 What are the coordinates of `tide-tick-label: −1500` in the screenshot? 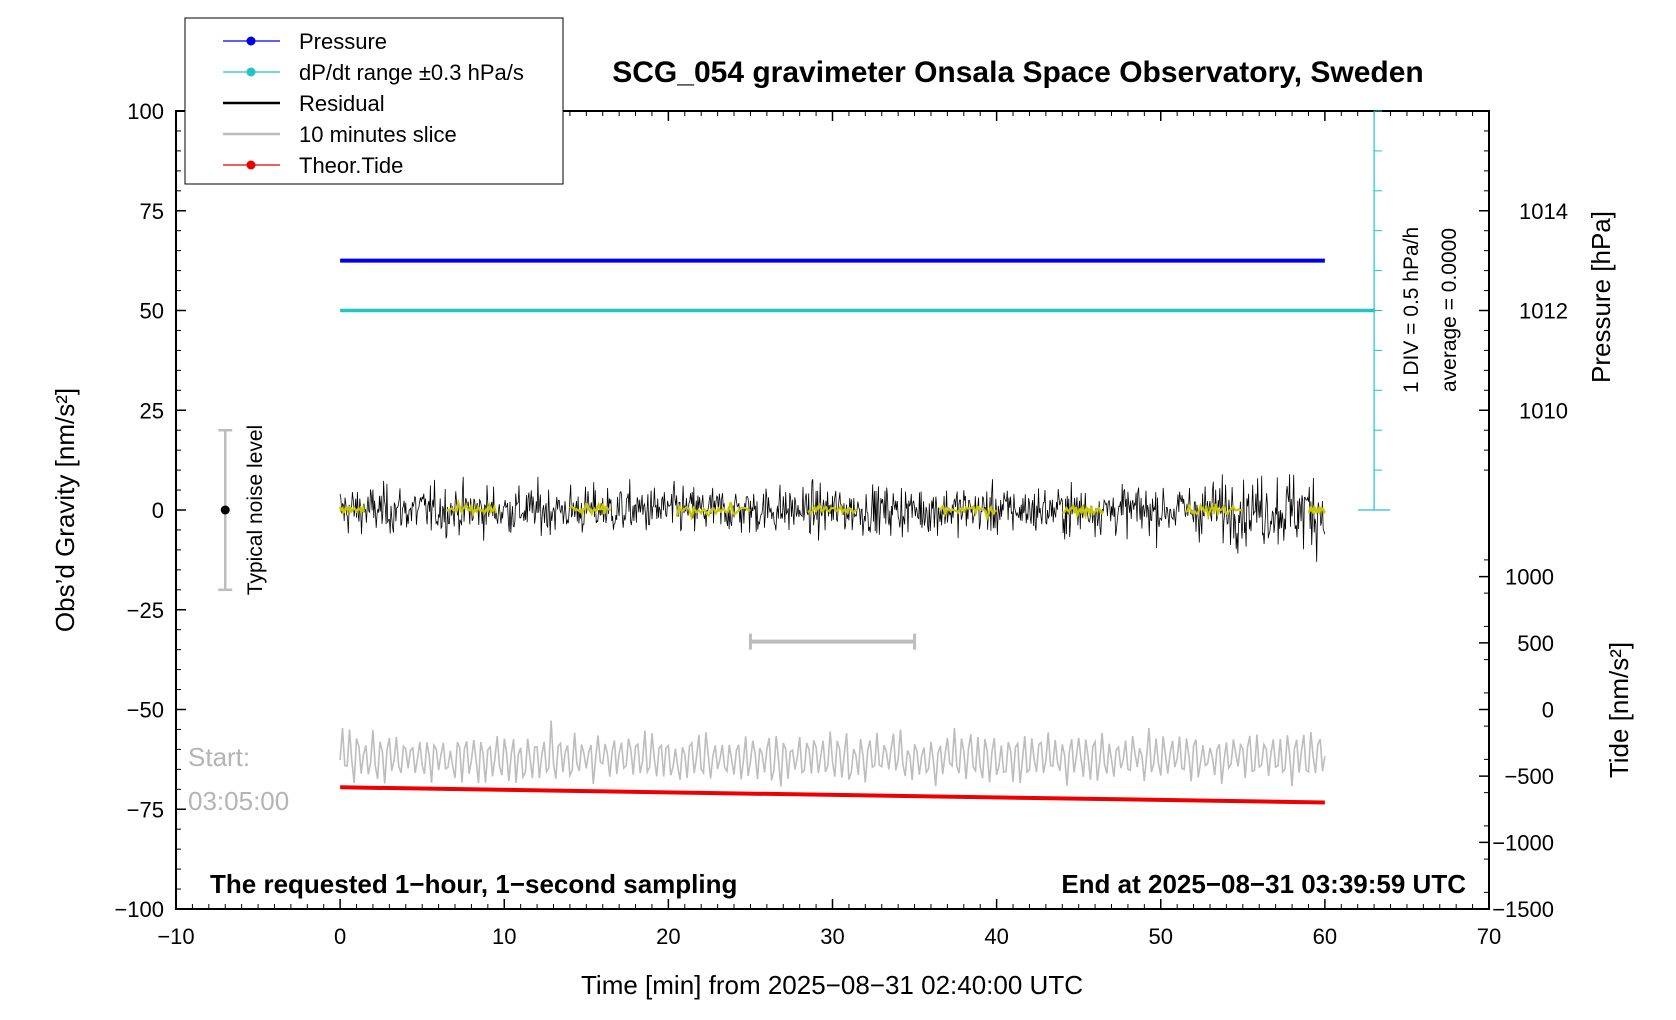 It's located at (1523, 909).